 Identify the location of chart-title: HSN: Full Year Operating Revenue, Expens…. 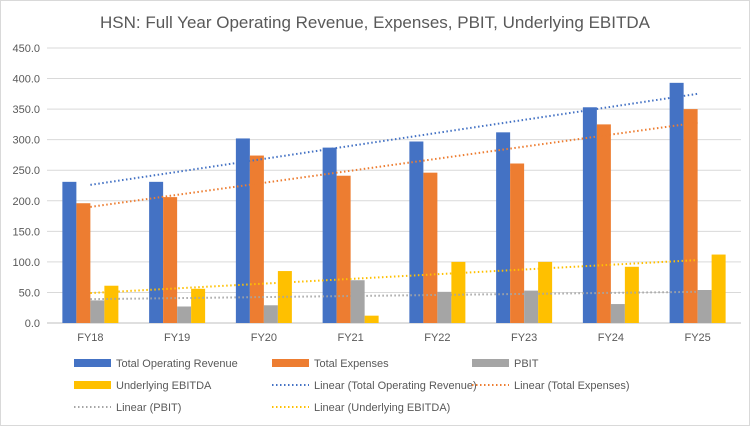
(375, 22).